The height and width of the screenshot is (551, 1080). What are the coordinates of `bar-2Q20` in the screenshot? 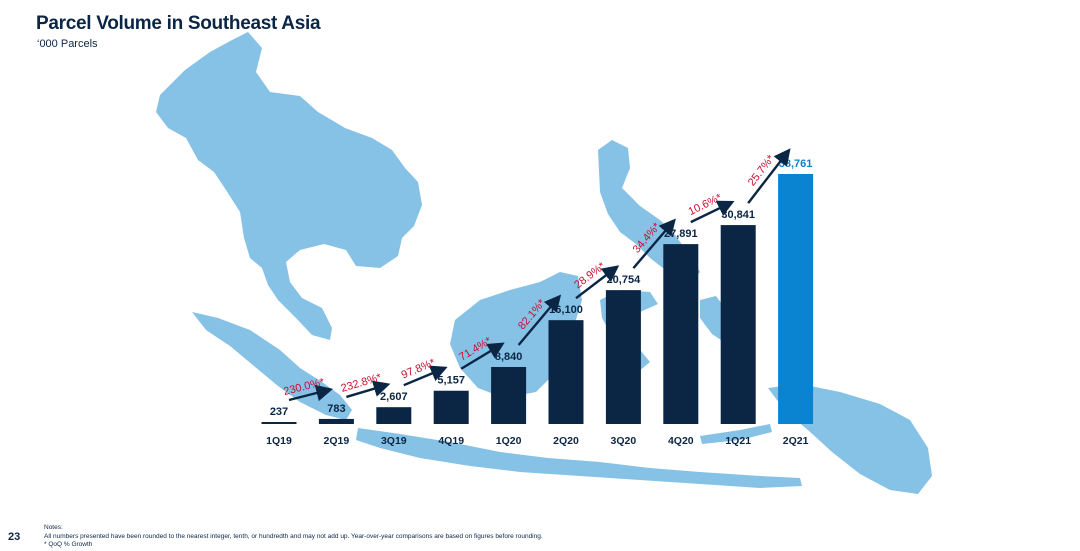 It's located at (566, 372).